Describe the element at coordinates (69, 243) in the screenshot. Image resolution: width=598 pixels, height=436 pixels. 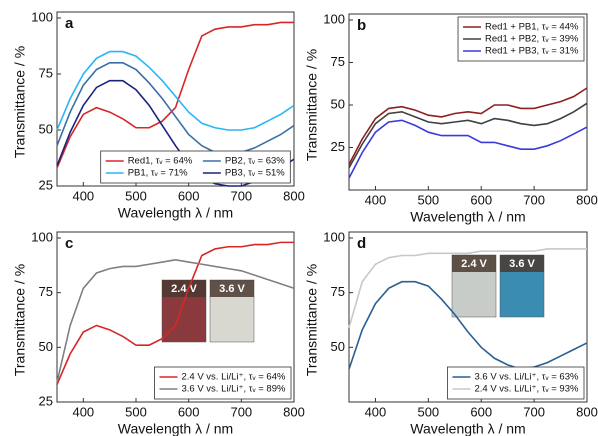
I see `panel-label: c` at that location.